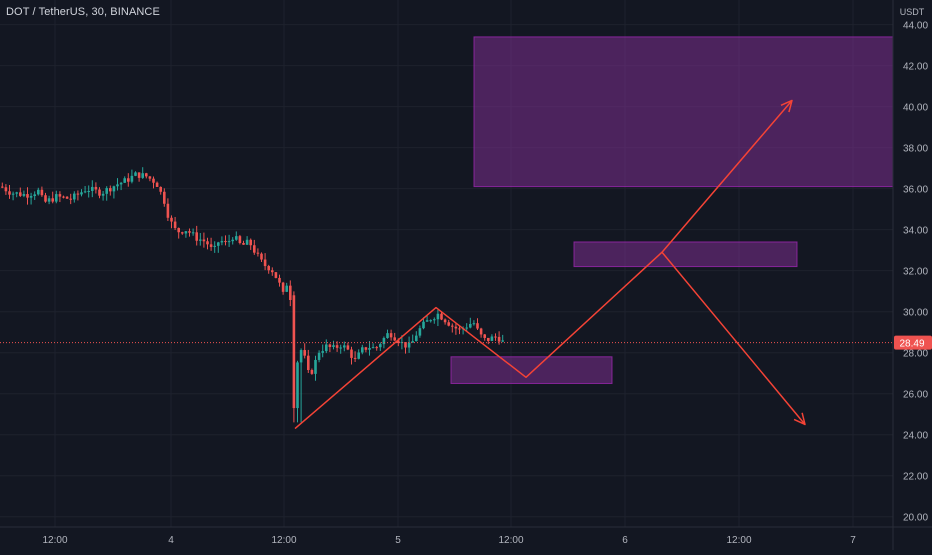  What do you see at coordinates (915, 272) in the screenshot?
I see `y-tick-label: 32.00` at bounding box center [915, 272].